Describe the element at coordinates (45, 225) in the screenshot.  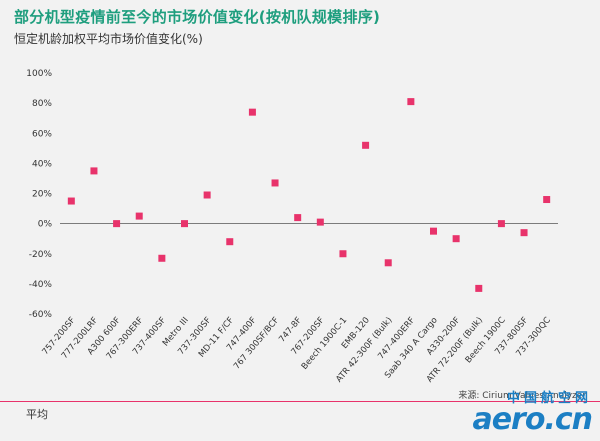
I see `y-tick-label: 0%` at that location.